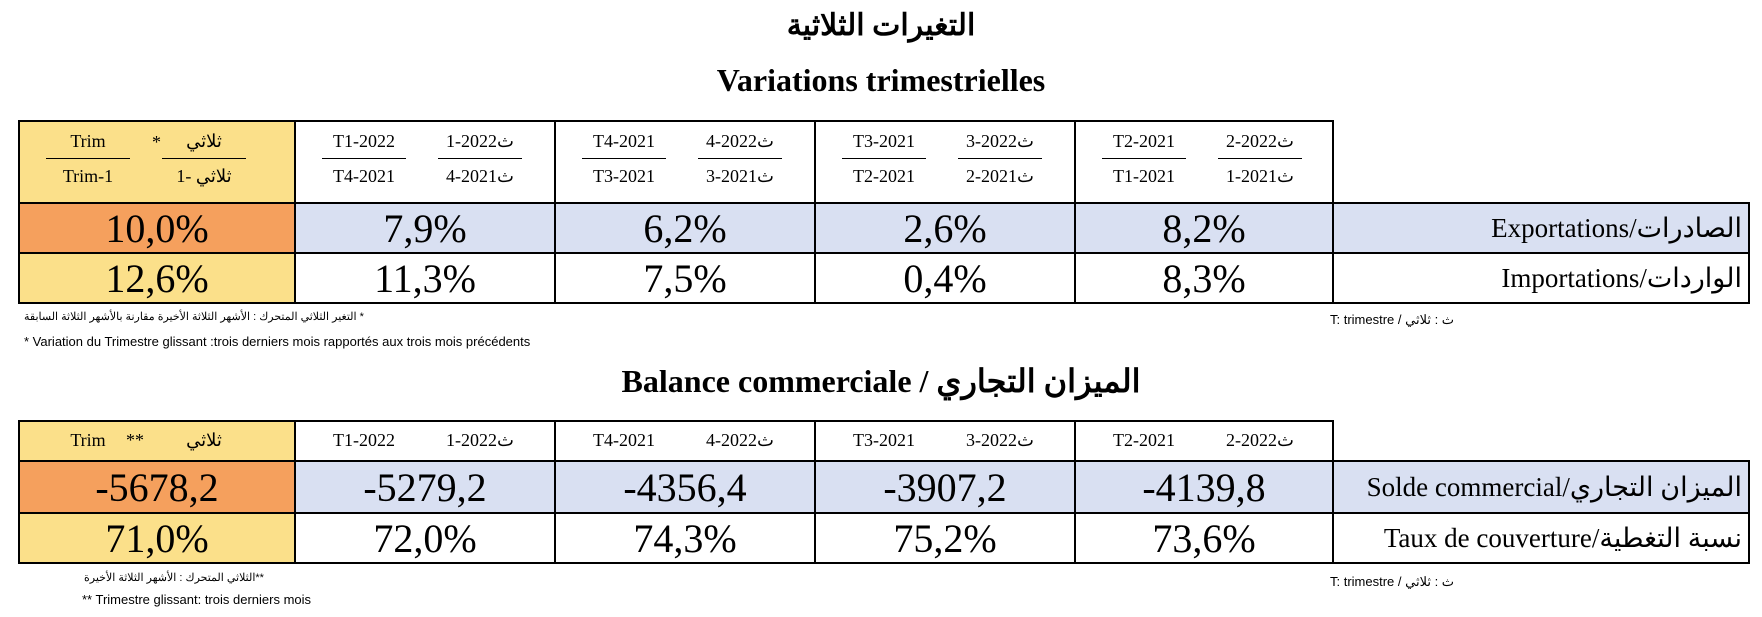 This screenshot has height=617, width=1762. I want to click on header-period-4: T2-2021 T1-2021 ث2022-2 ث2021-1, so click(1204, 162).